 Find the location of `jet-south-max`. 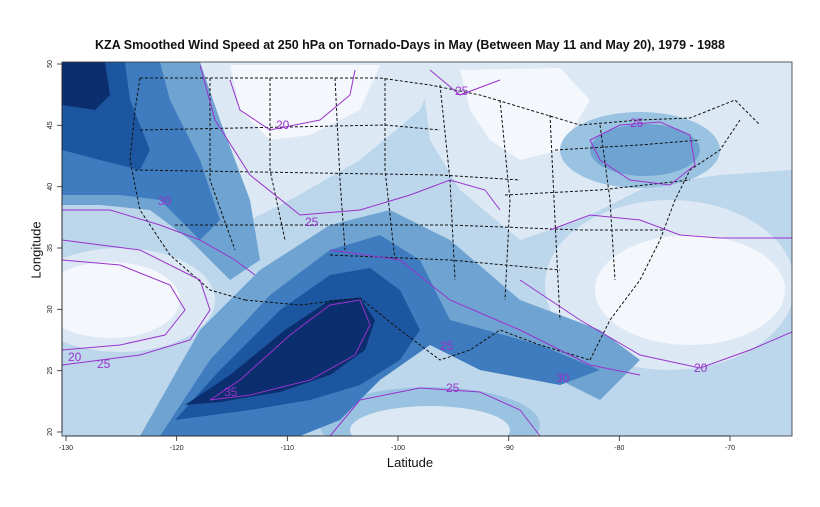

jet-south-max is located at coordinates (280, 351).